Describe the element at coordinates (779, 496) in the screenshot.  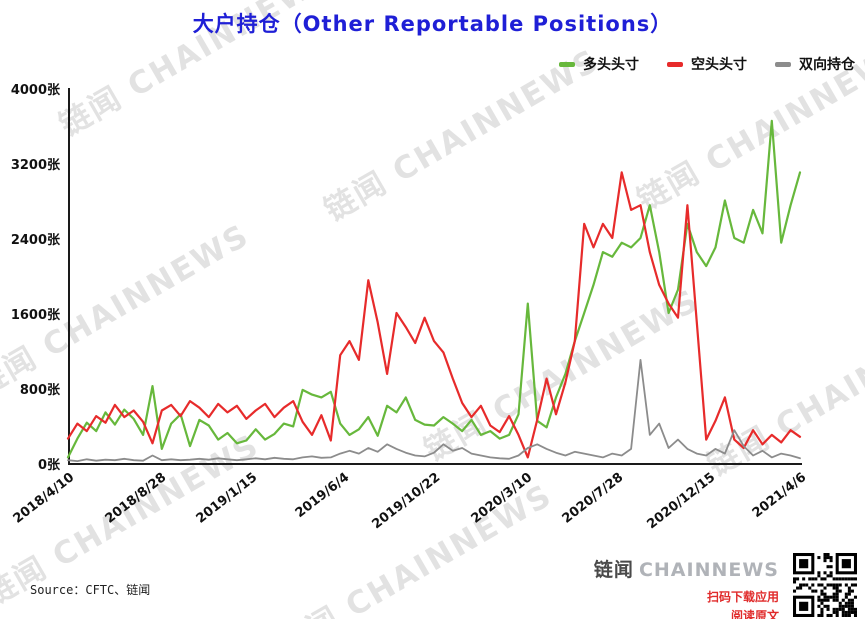
I see `x-axis-label: 2021/4/6` at that location.